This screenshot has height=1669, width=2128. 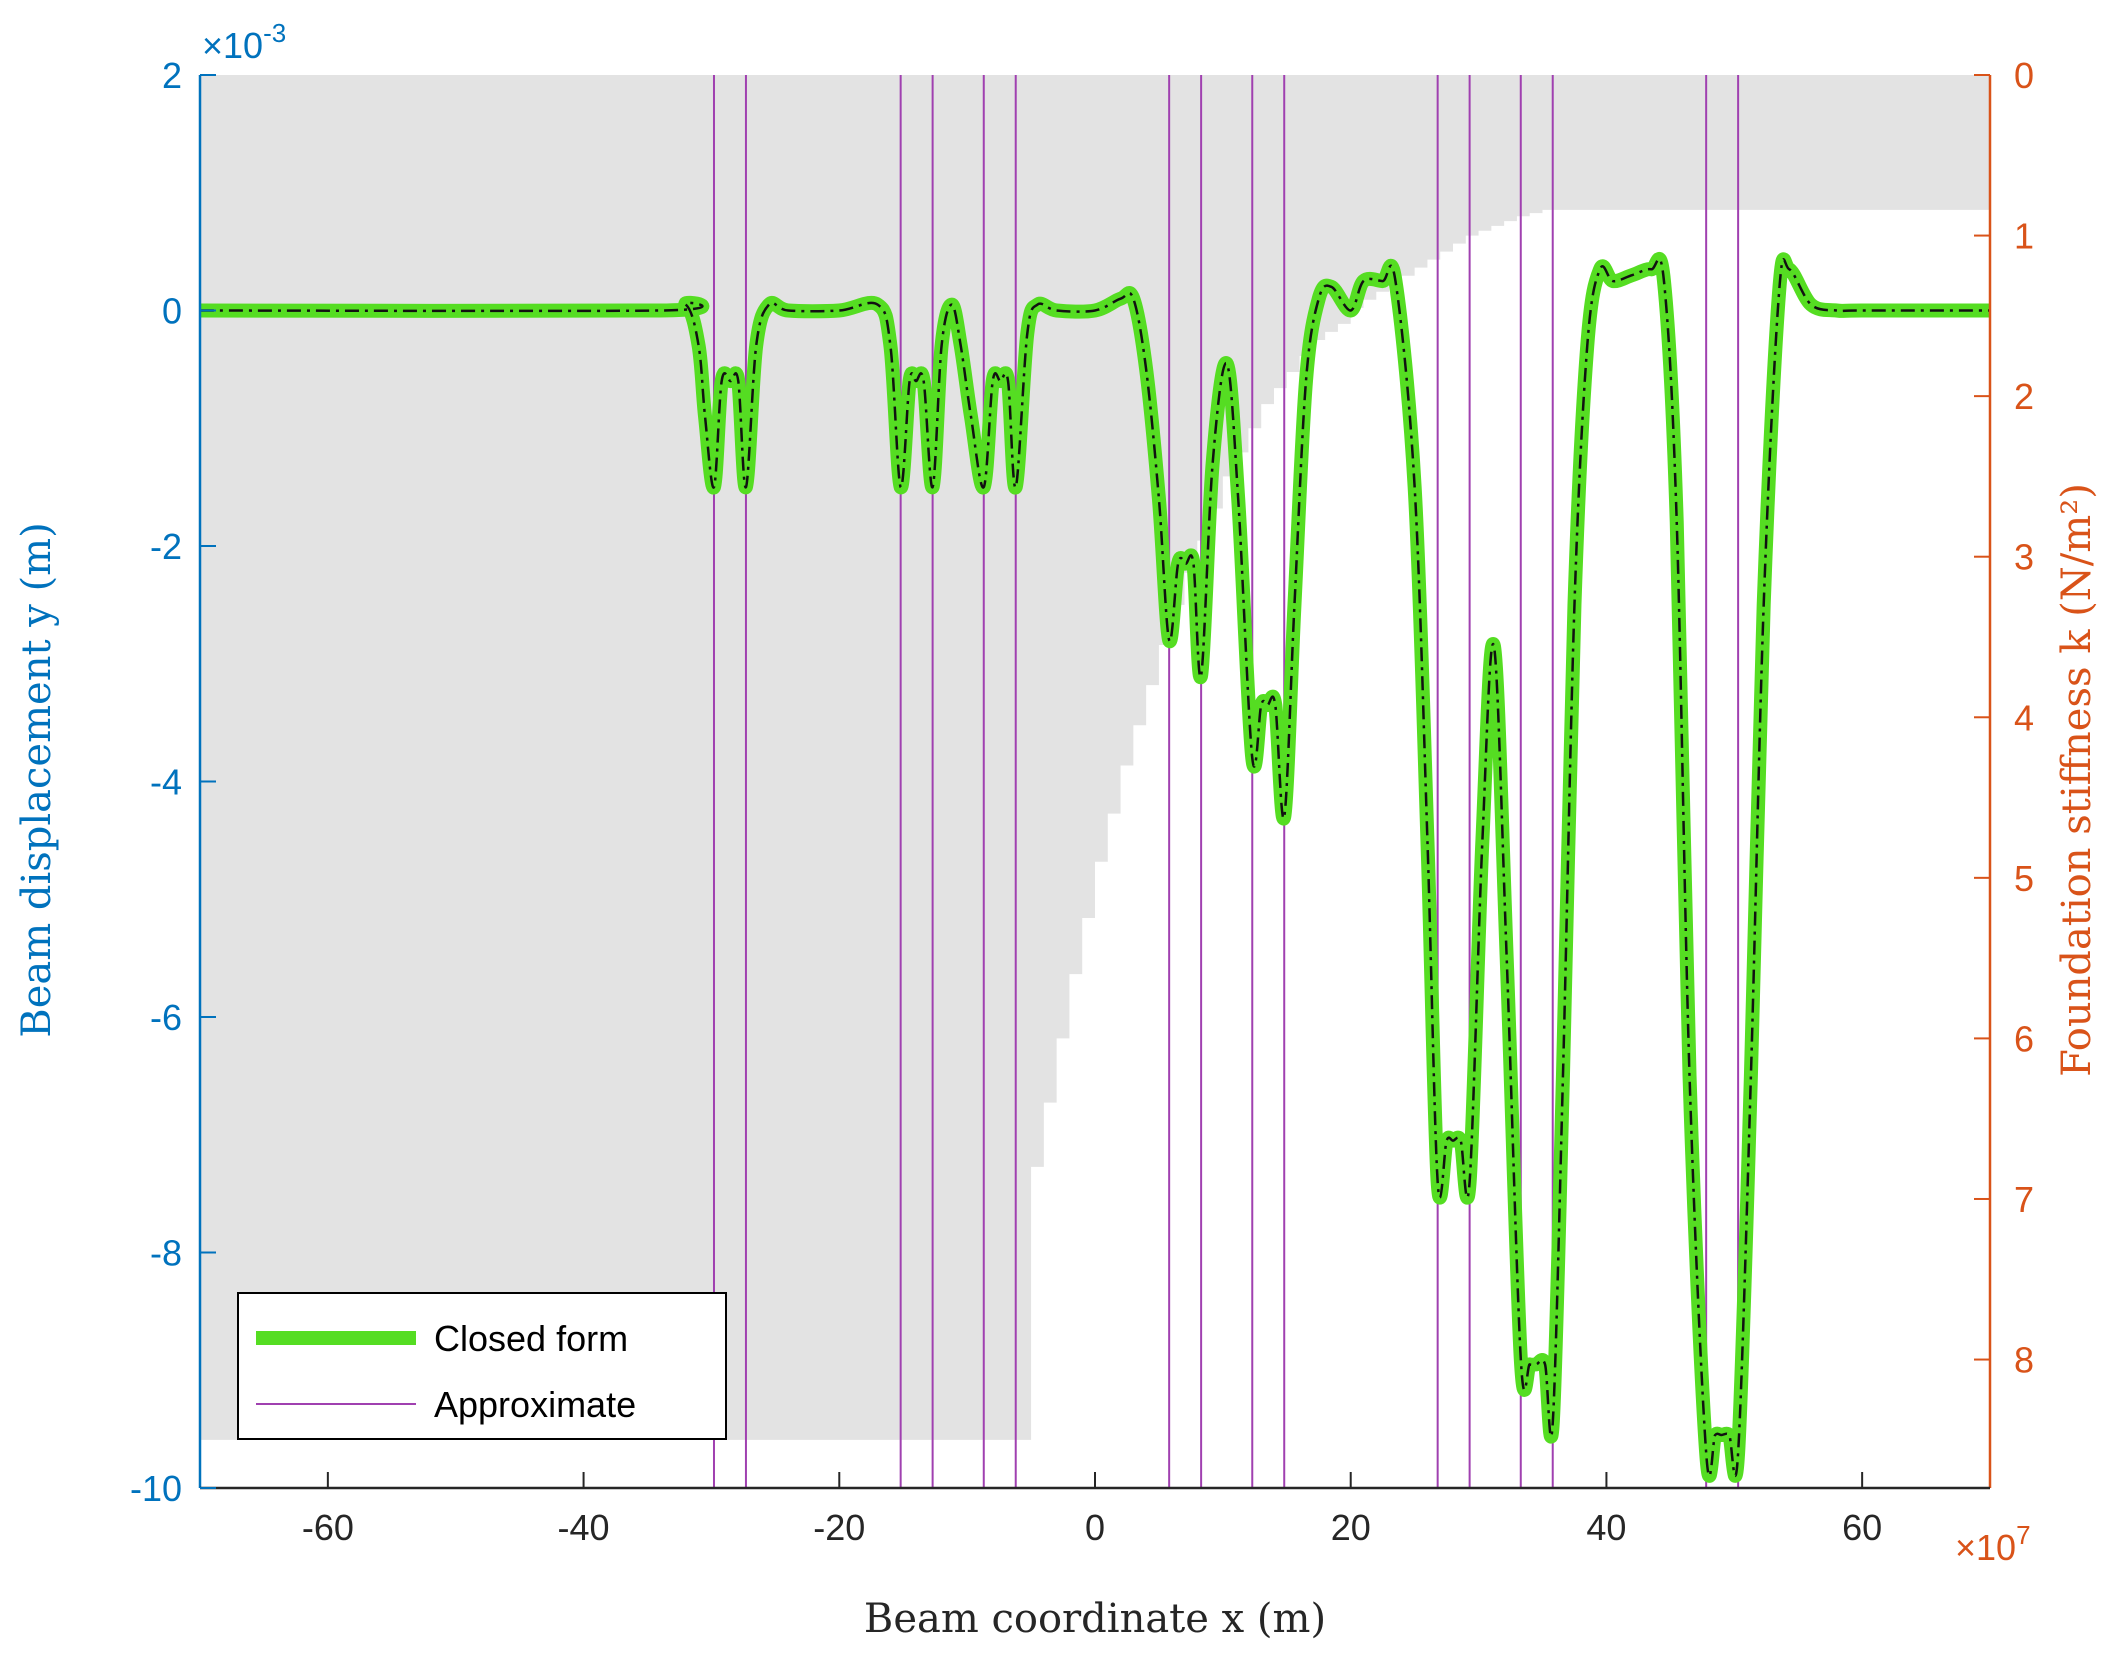 What do you see at coordinates (2024, 236) in the screenshot?
I see `right-tick-label: 1` at bounding box center [2024, 236].